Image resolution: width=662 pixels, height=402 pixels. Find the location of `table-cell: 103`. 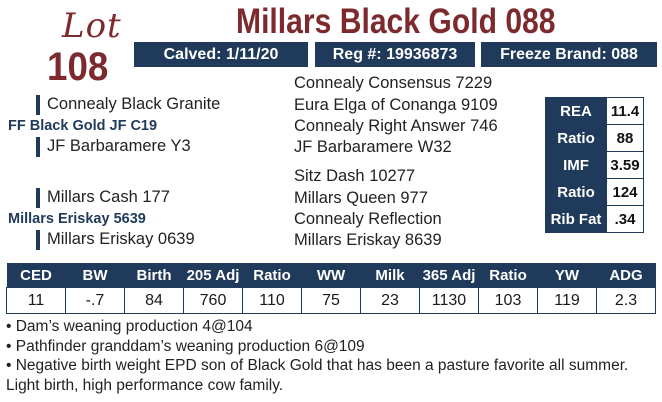

table-cell: 103 is located at coordinates (508, 300).